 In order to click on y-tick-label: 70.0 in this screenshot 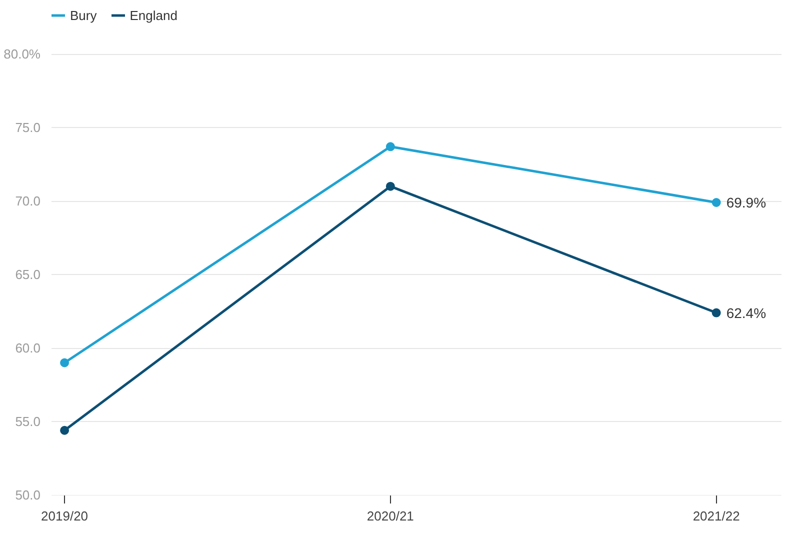, I will do `click(28, 201)`.